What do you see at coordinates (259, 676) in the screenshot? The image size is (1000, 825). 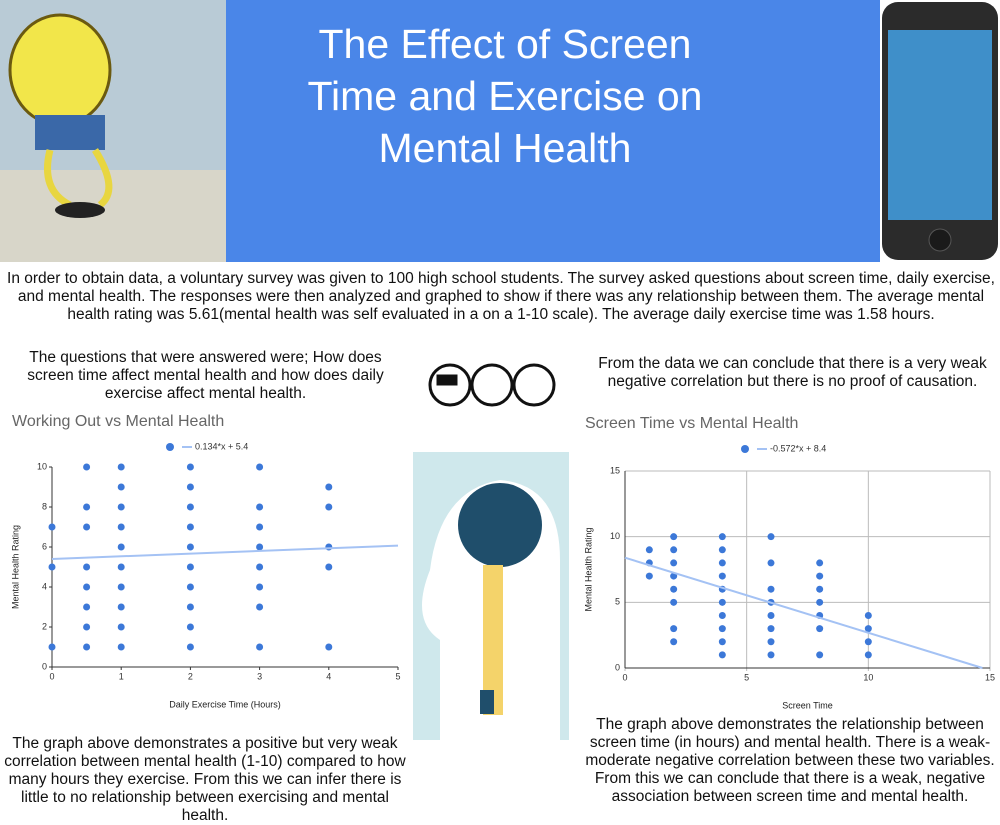 I see `x-tick-label: 3` at bounding box center [259, 676].